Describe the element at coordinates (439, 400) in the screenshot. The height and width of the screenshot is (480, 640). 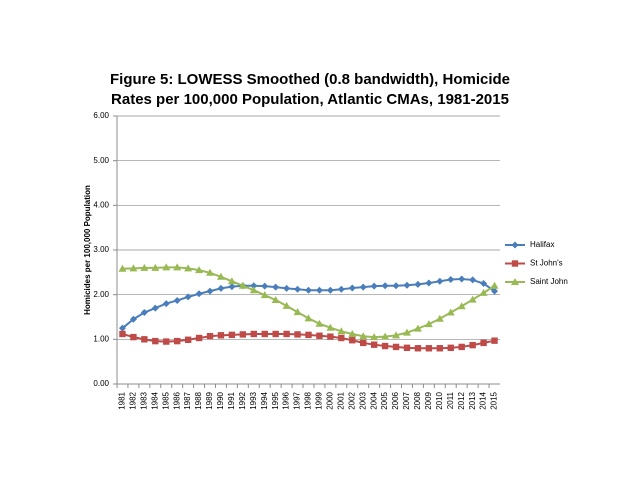
I see `x-tick-label: 2010` at that location.